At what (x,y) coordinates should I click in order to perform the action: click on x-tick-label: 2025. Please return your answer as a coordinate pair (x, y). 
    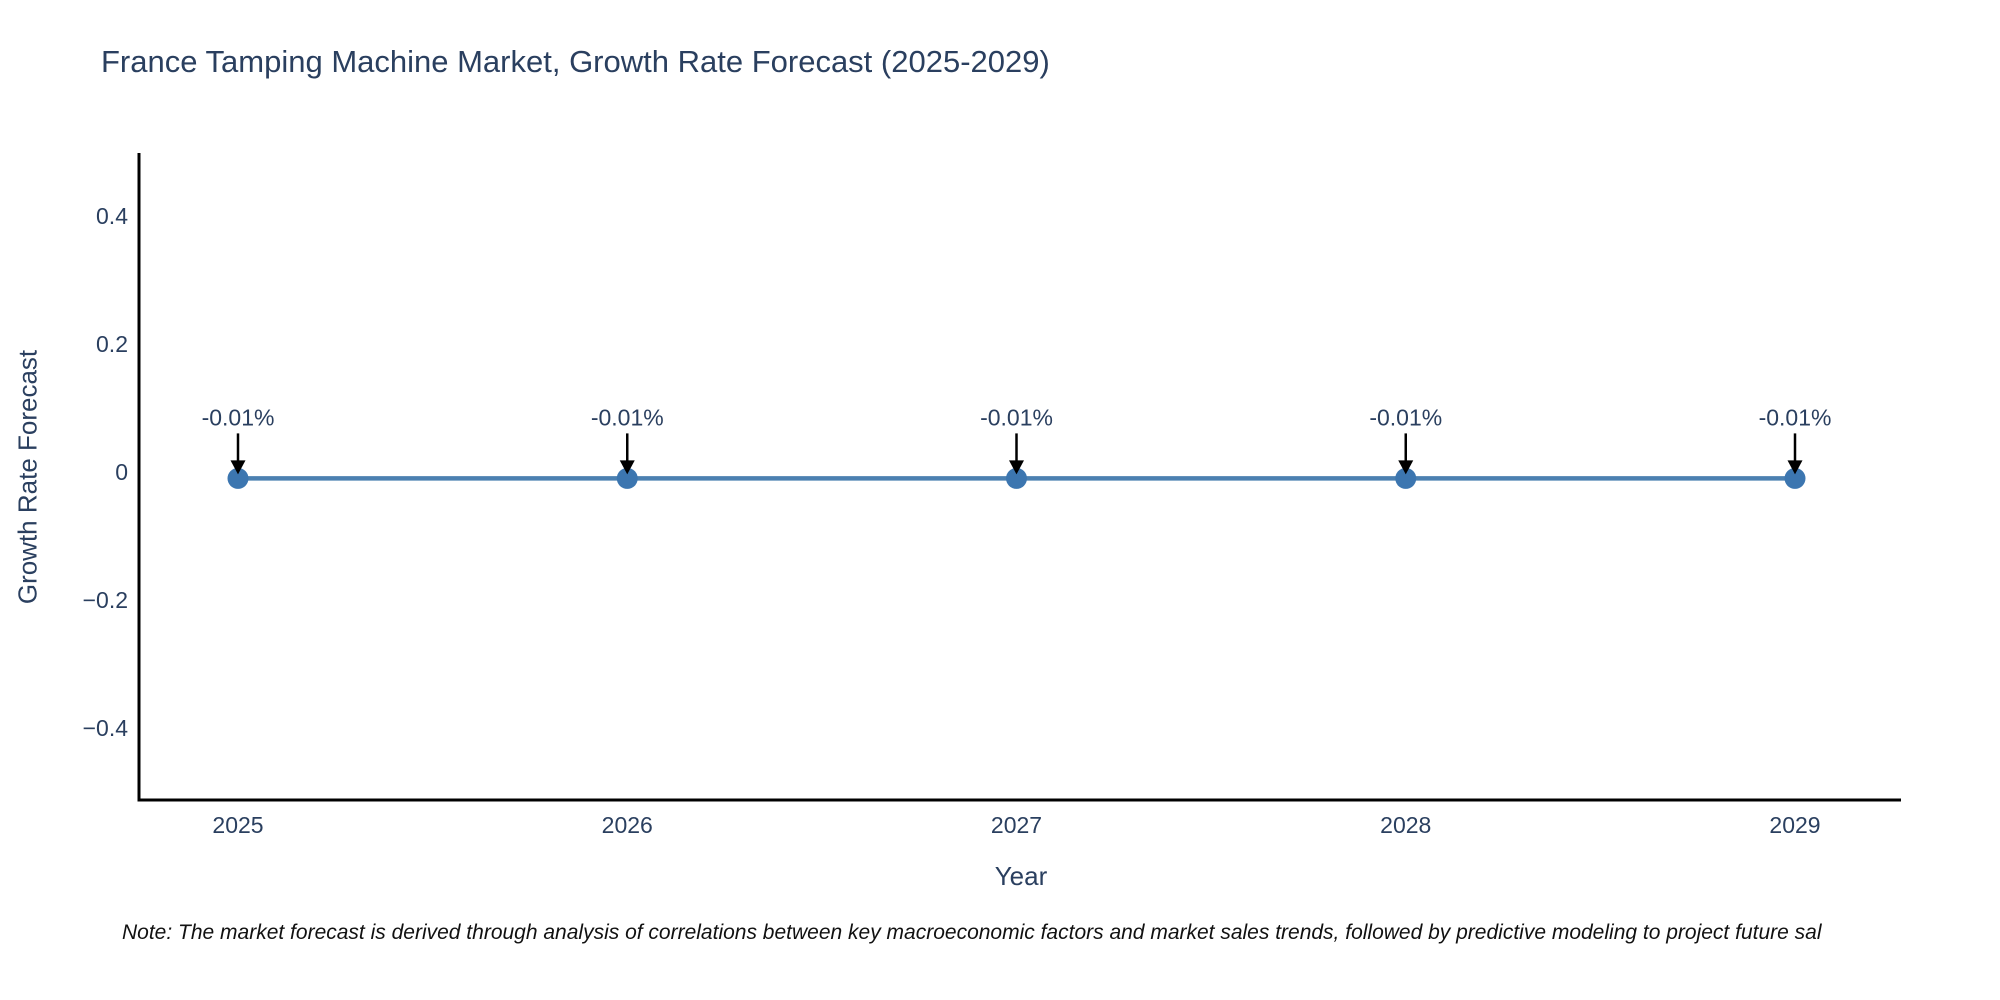
    Looking at the image, I should click on (237, 825).